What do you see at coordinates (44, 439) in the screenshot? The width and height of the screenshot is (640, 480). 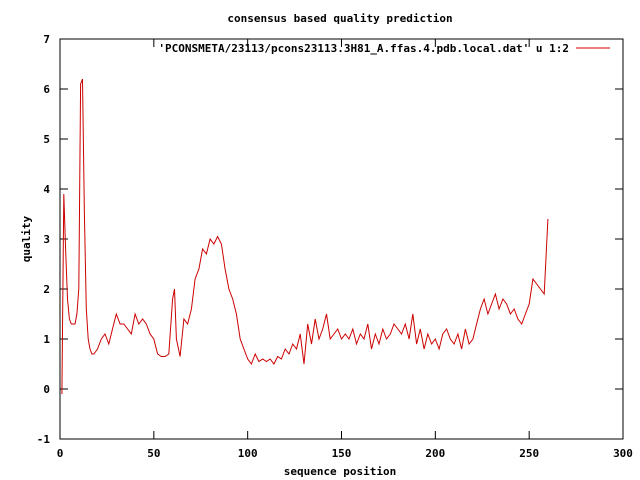 I see `y-tick-label: -1` at bounding box center [44, 439].